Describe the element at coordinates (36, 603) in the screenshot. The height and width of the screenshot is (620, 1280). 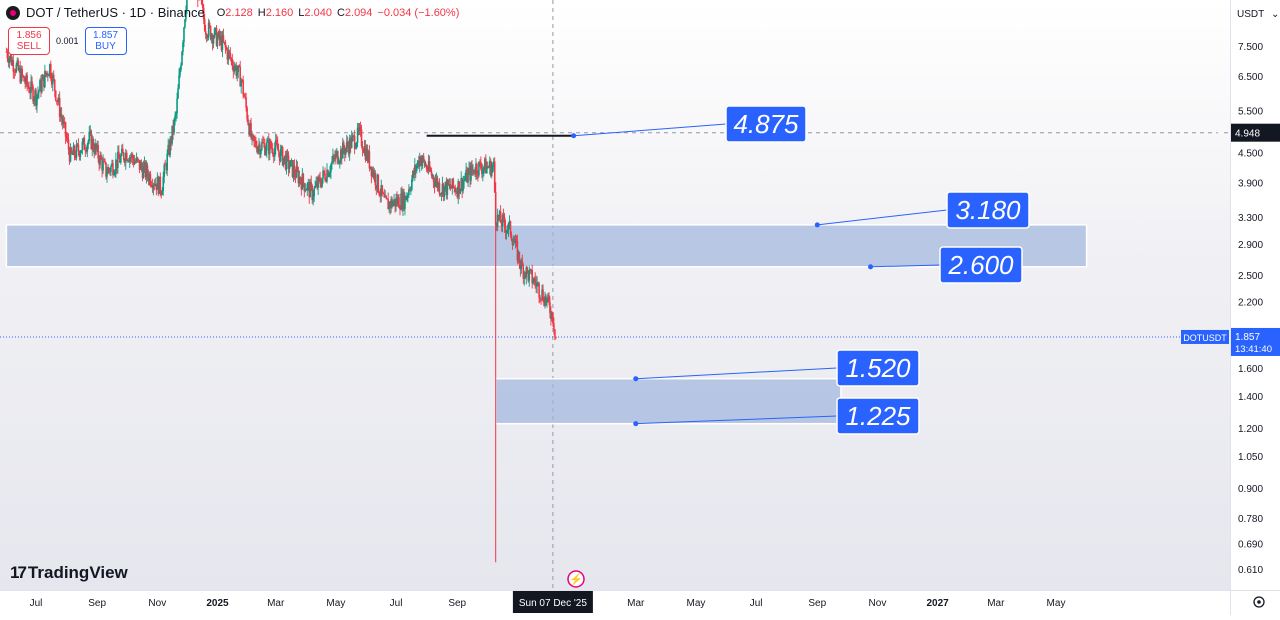
I see `time-tick-label: Jul` at that location.